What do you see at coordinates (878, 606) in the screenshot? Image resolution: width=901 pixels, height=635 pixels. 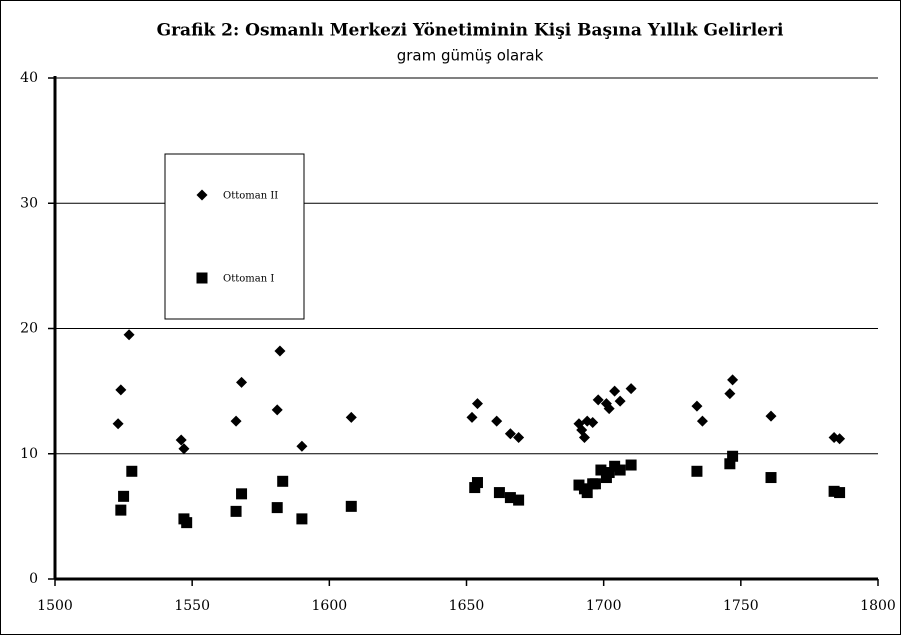 I see `x-tick-label: 1800` at bounding box center [878, 606].